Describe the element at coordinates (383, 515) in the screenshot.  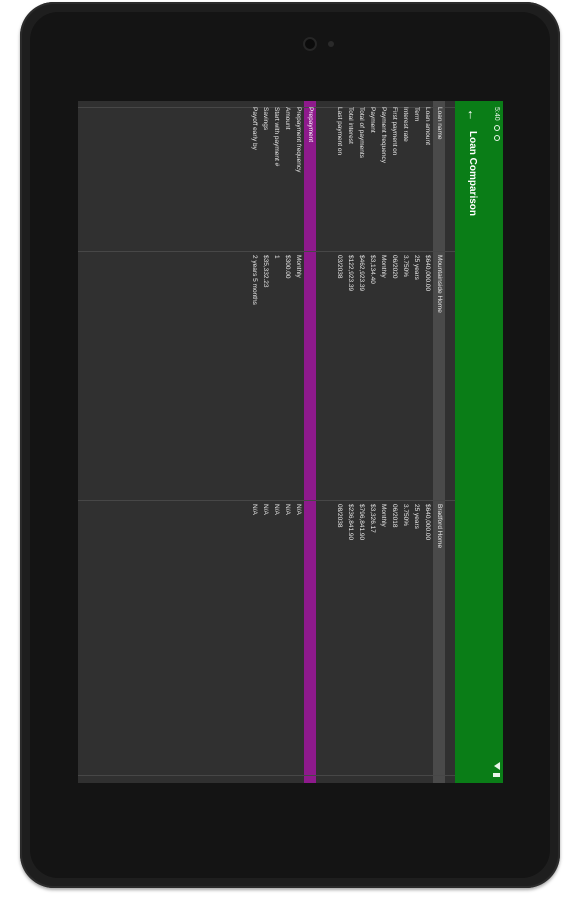
I see `loan2-value: Monthly` at that location.